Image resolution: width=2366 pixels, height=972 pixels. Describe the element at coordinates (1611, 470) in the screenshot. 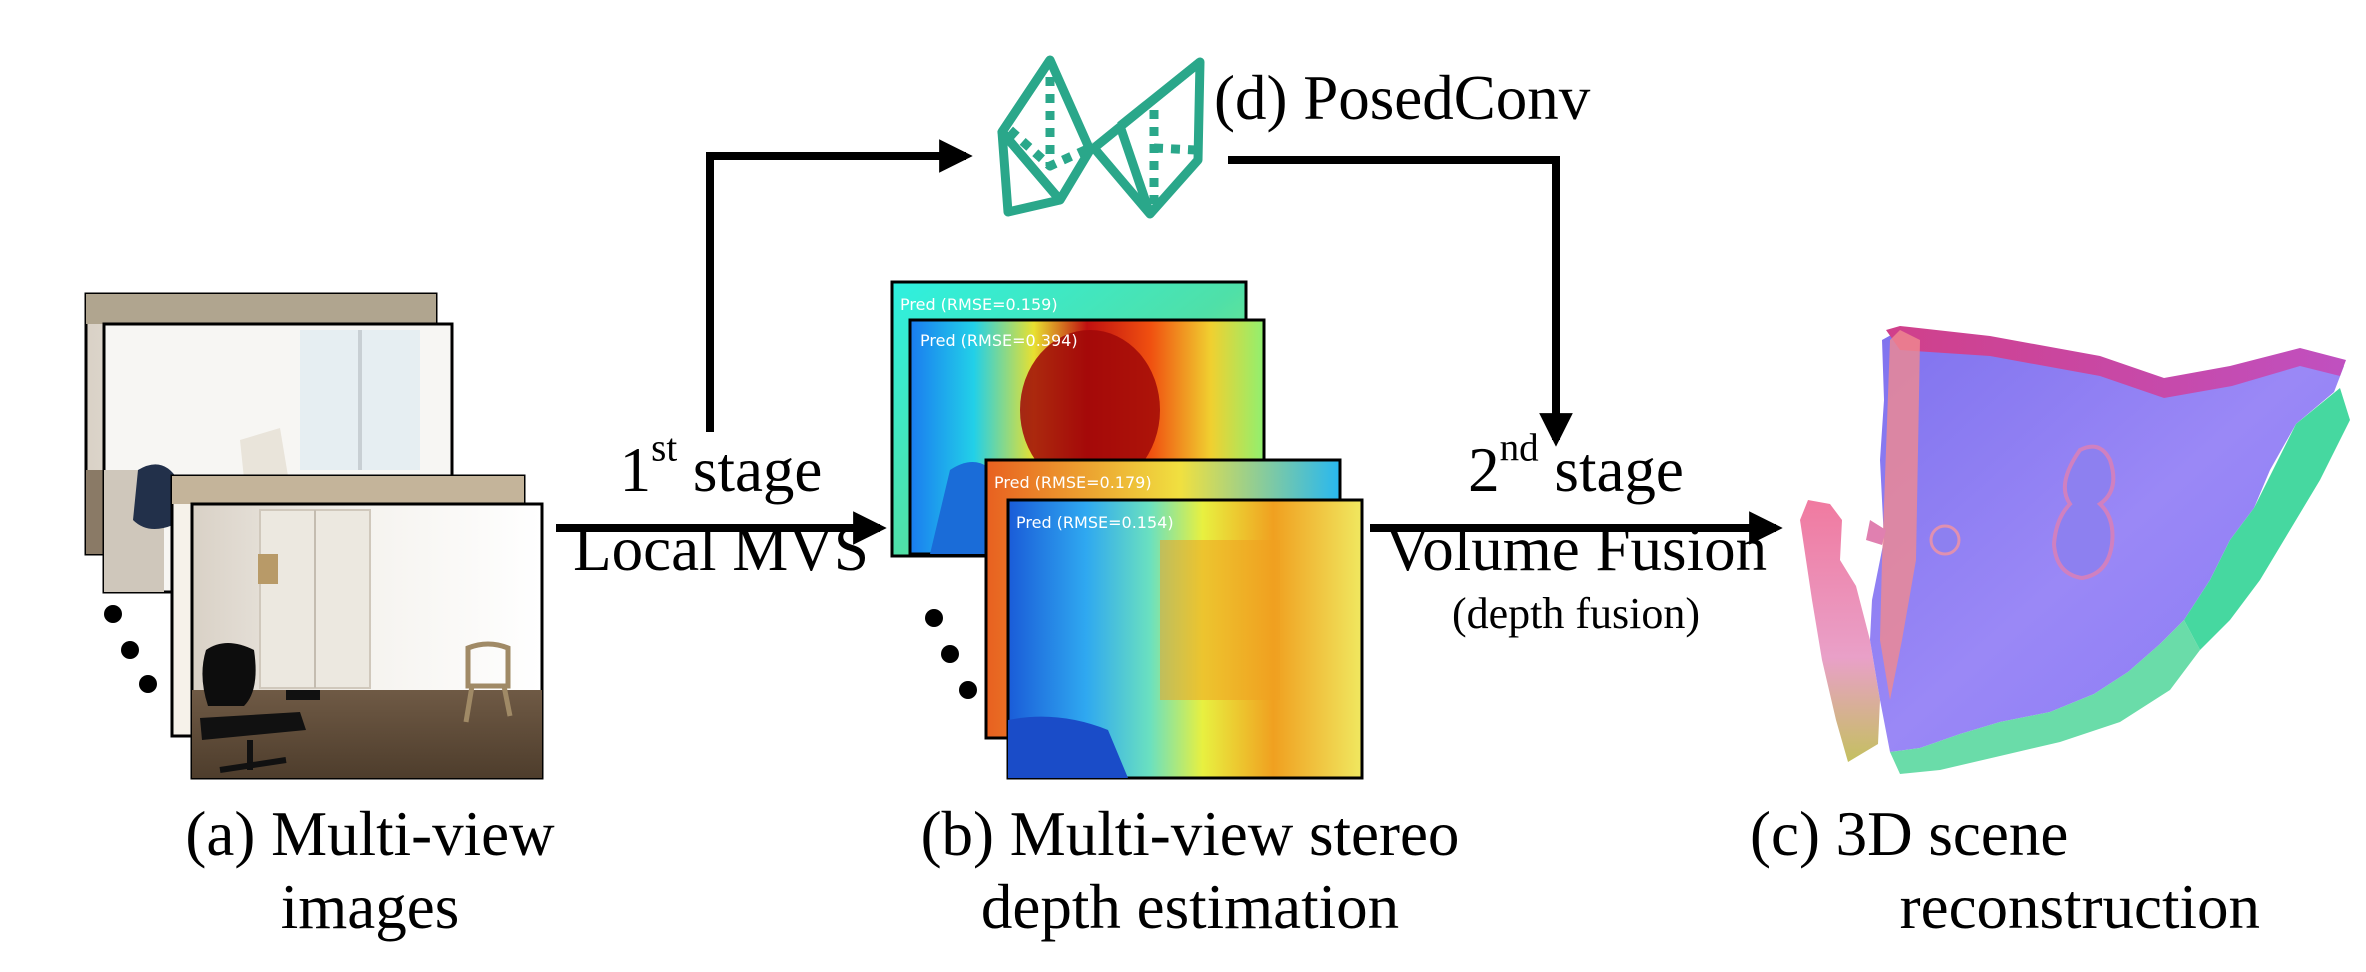

I see `stage2-word: stage` at that location.